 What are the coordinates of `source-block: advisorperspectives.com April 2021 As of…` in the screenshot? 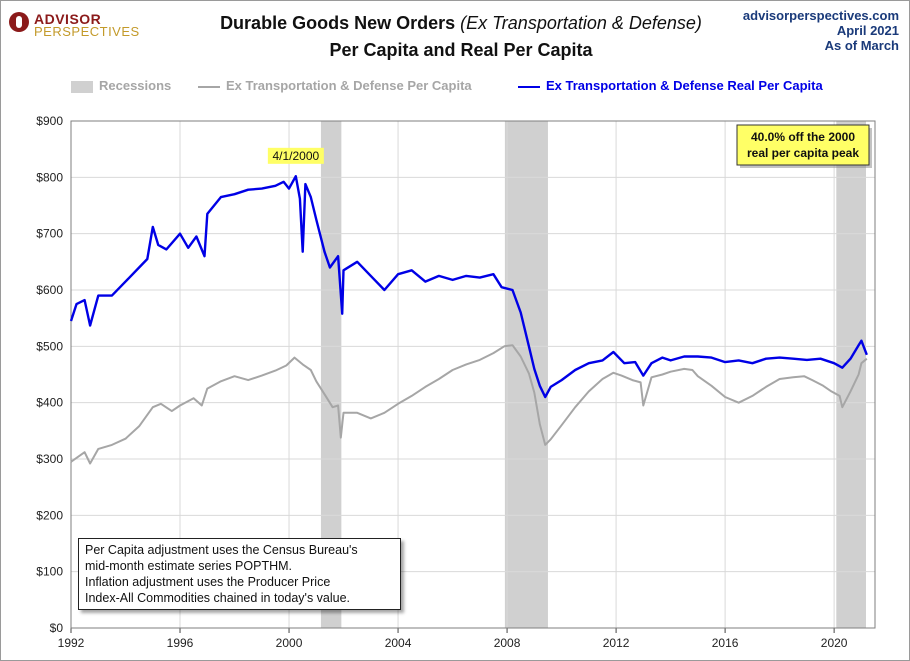 It's located at (821, 30).